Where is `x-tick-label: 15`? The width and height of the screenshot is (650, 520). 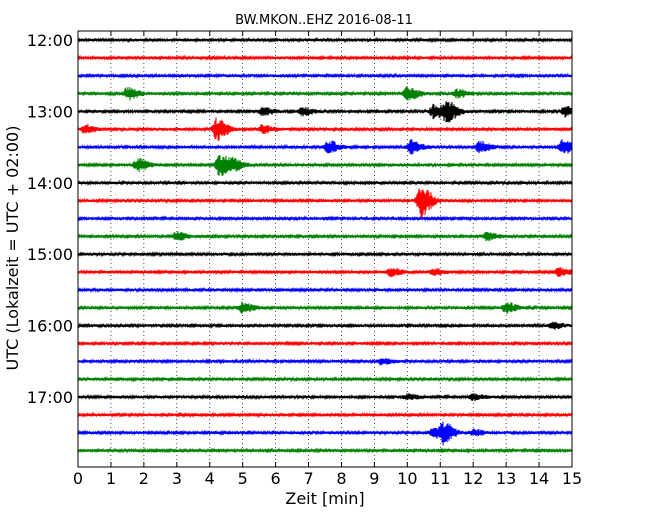 x-tick-label: 15 is located at coordinates (572, 478).